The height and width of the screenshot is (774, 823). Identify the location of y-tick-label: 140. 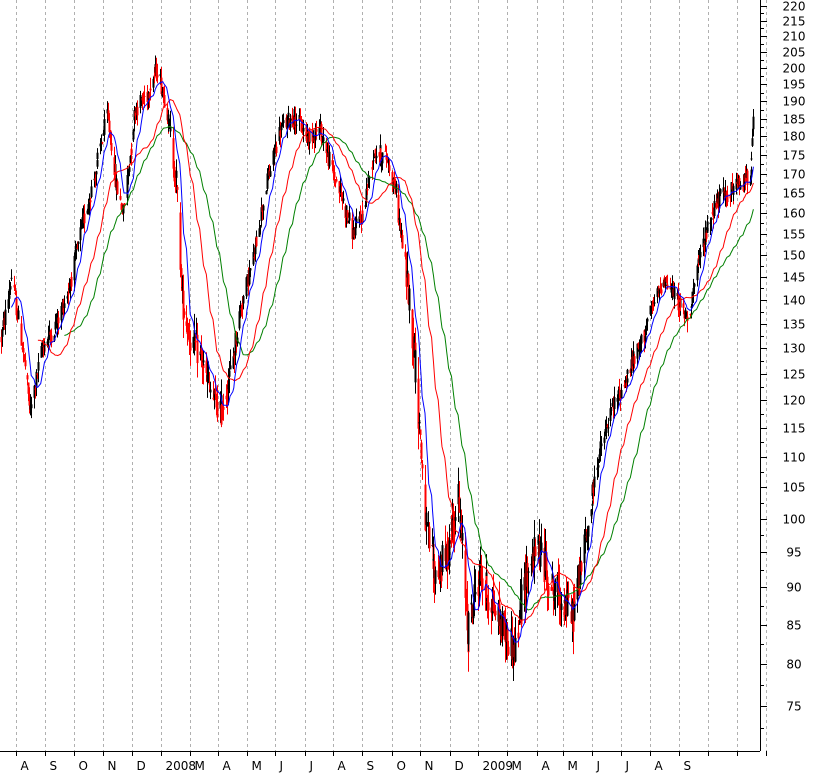
(794, 301).